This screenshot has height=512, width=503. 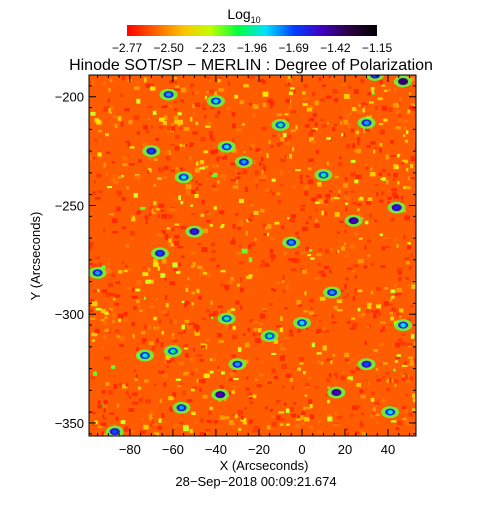 What do you see at coordinates (335, 48) in the screenshot?
I see `colorbar-tick-label: −1.42` at bounding box center [335, 48].